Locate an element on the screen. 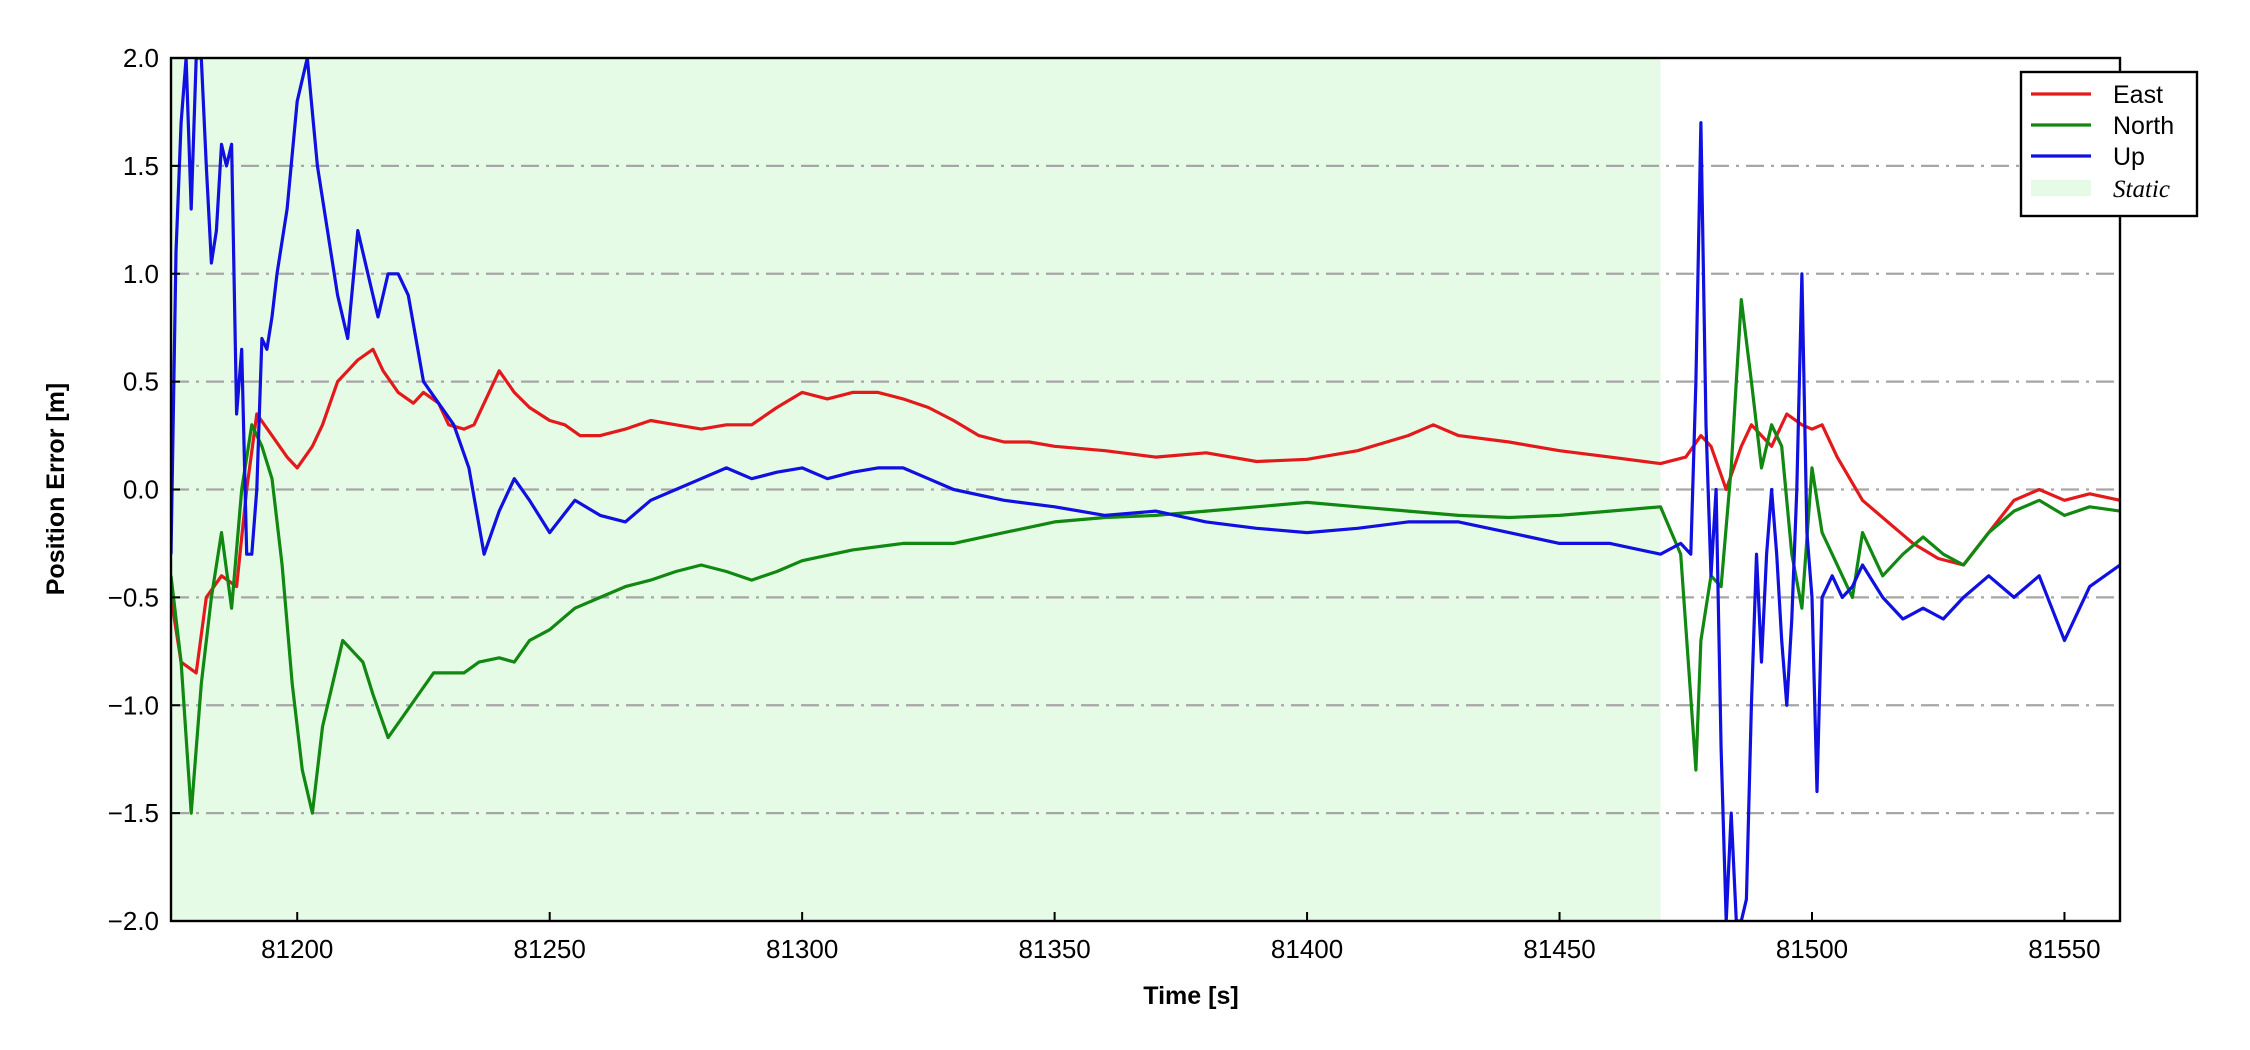 The image size is (2250, 1050). x-tick-label-0: 81200 is located at coordinates (297, 949).